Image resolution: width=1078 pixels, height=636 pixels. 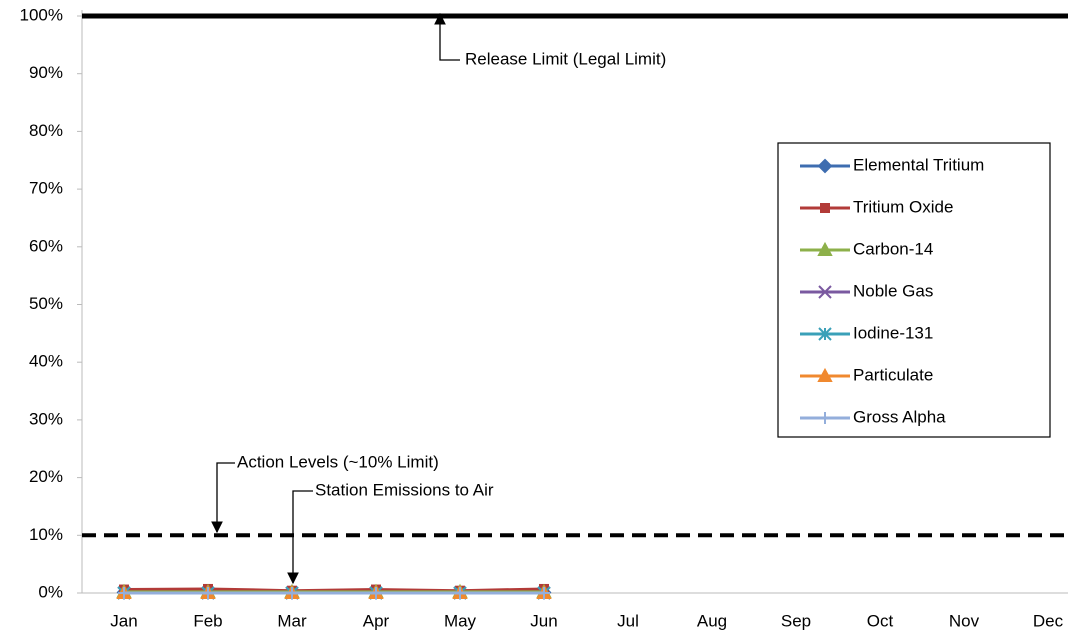 I want to click on legend-label: Noble Gas, so click(x=893, y=290).